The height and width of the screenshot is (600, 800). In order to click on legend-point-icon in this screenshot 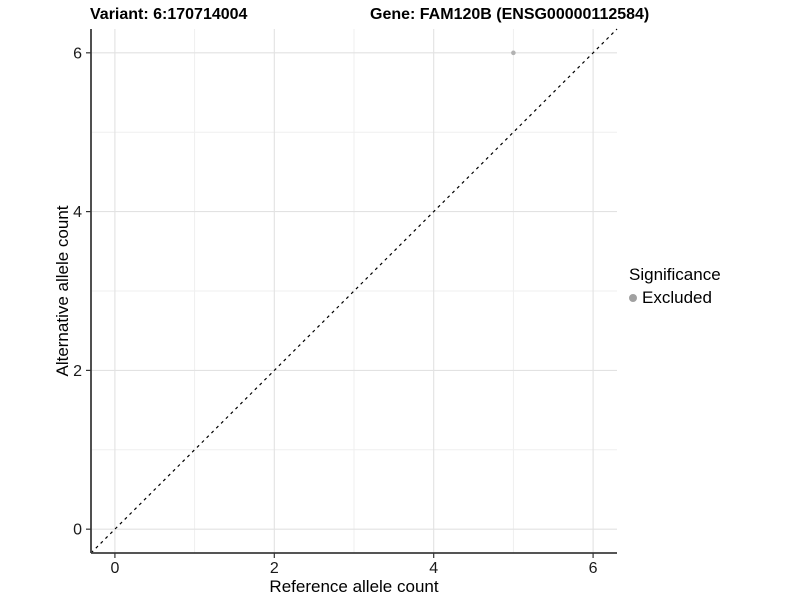, I will do `click(633, 298)`.